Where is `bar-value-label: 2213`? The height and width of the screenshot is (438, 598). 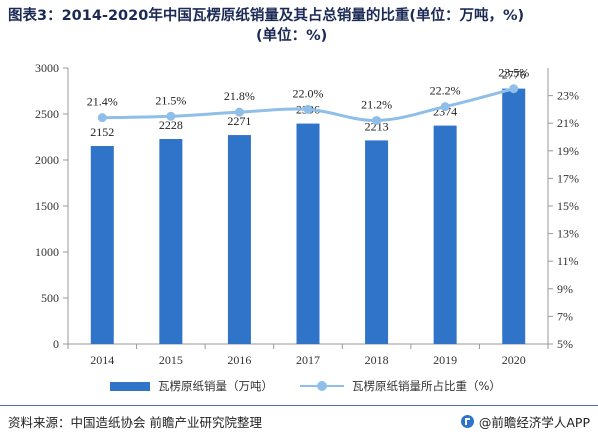 bar-value-label: 2213 is located at coordinates (377, 126).